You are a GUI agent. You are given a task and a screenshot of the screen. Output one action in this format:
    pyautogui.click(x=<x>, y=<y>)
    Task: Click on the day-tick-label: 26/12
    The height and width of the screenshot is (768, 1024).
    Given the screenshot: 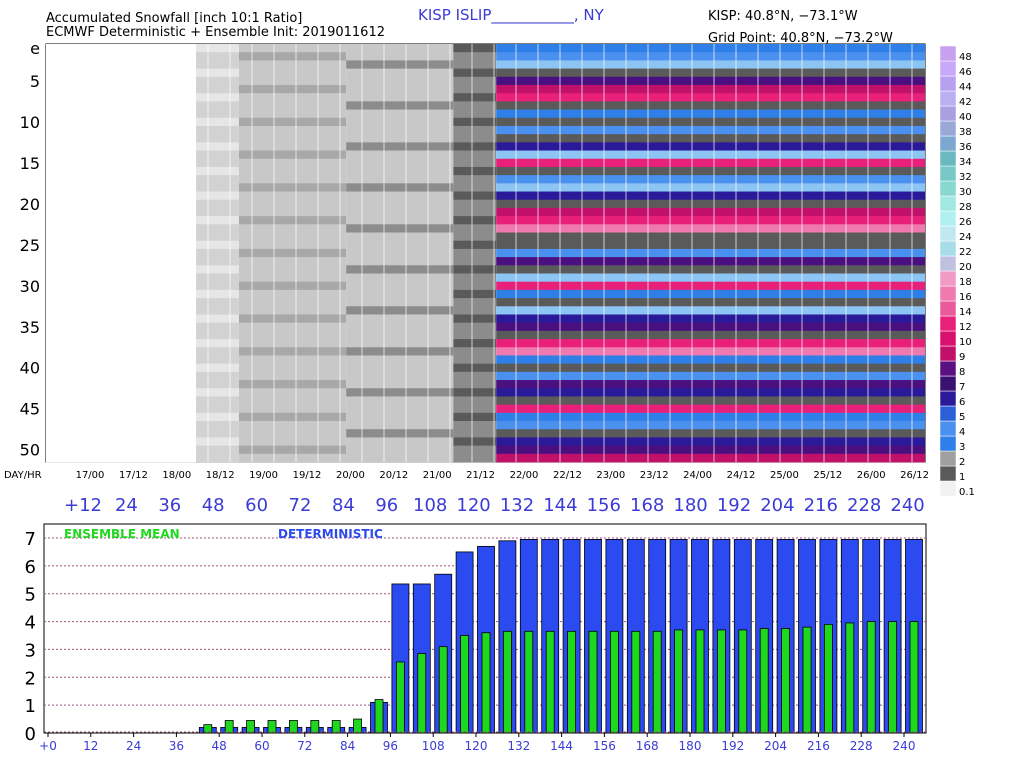 What is the action you would take?
    pyautogui.click(x=914, y=475)
    